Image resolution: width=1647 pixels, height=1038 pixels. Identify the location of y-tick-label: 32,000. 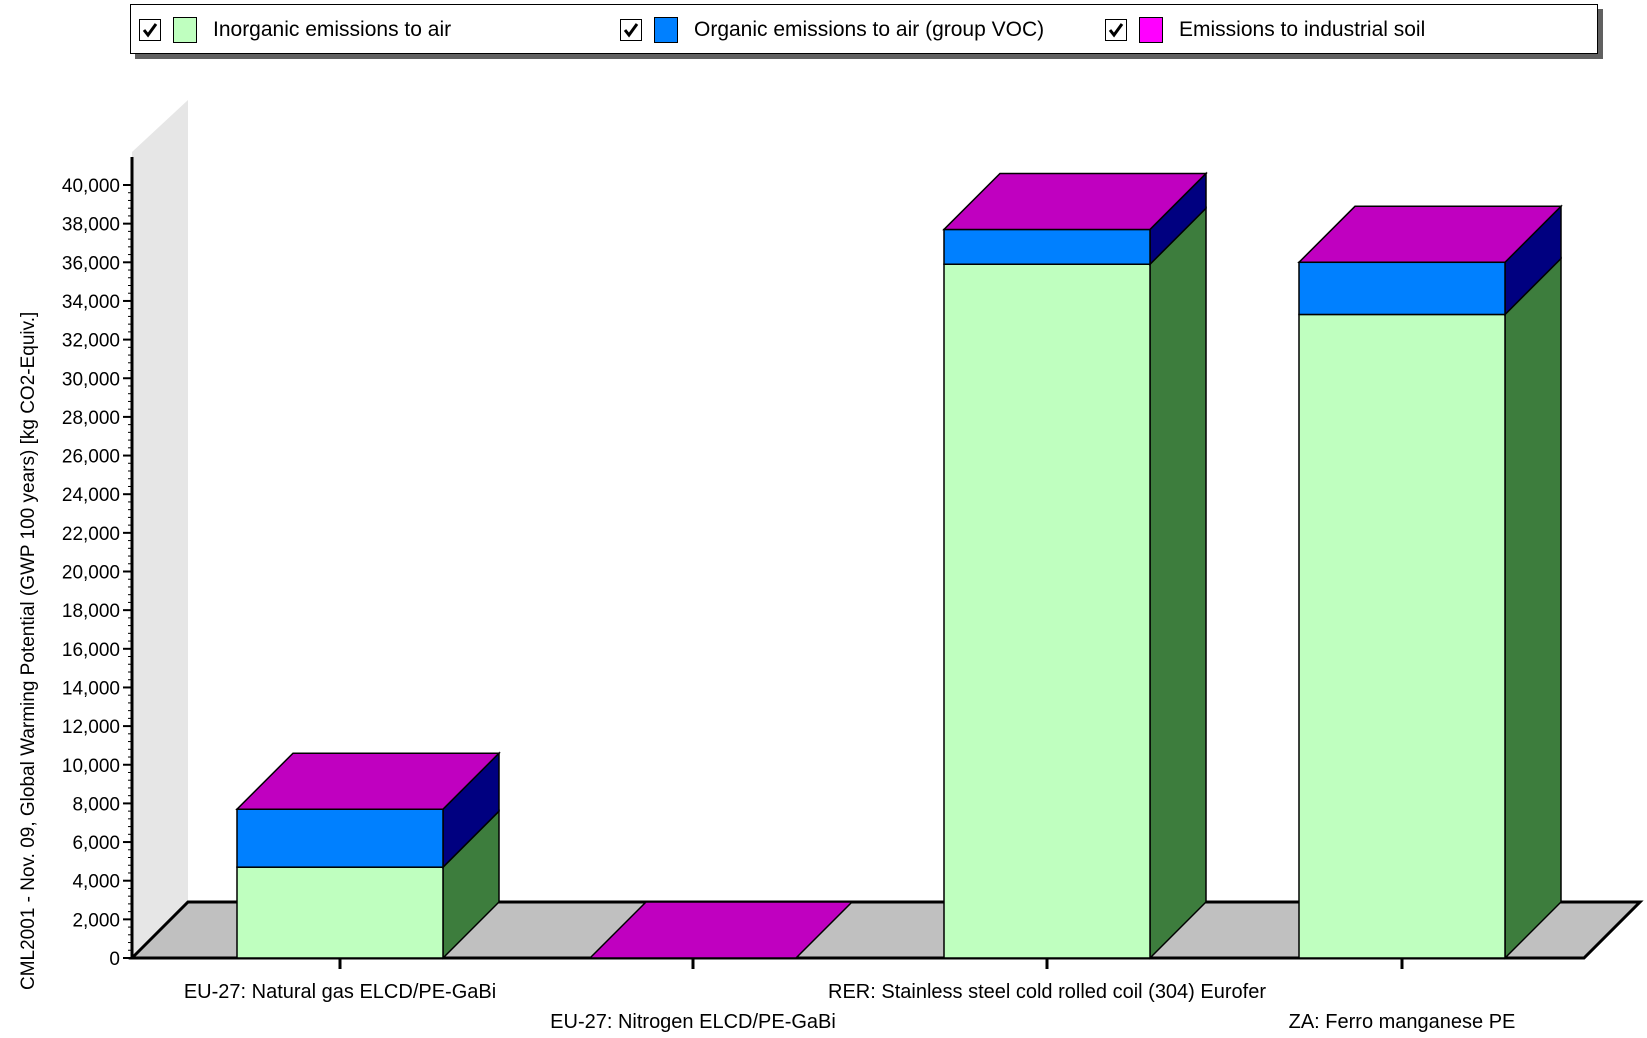
(91, 341).